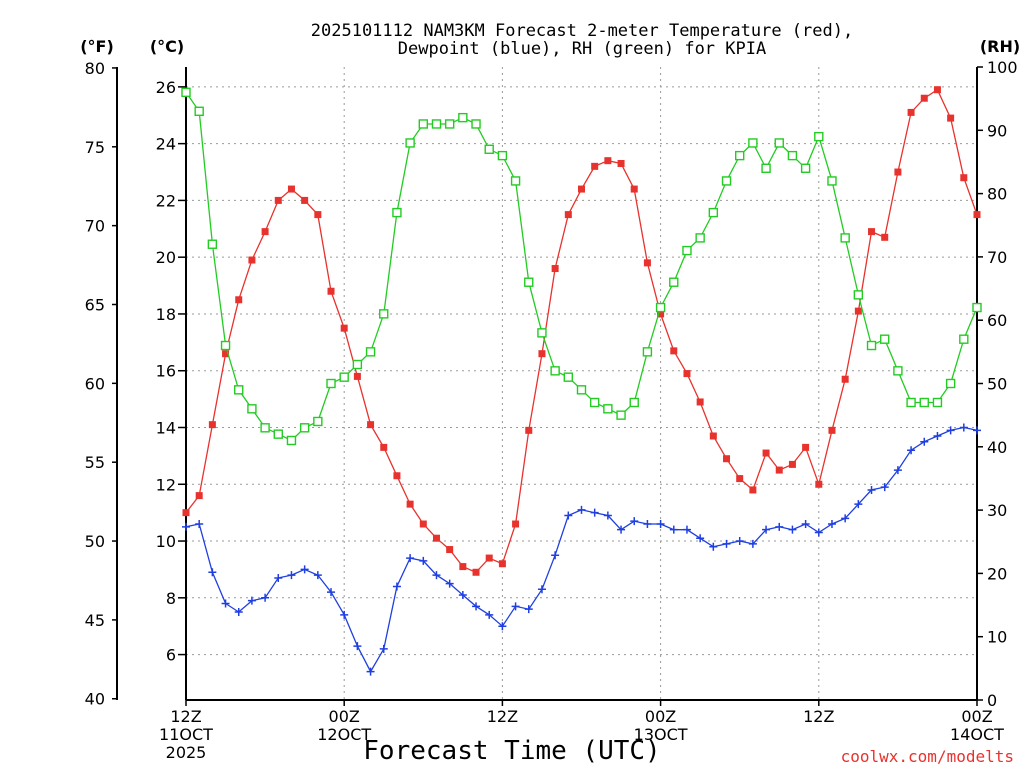 This screenshot has height=768, width=1024. Describe the element at coordinates (344, 734) in the screenshot. I see `x-tick-label: 12OCT` at that location.